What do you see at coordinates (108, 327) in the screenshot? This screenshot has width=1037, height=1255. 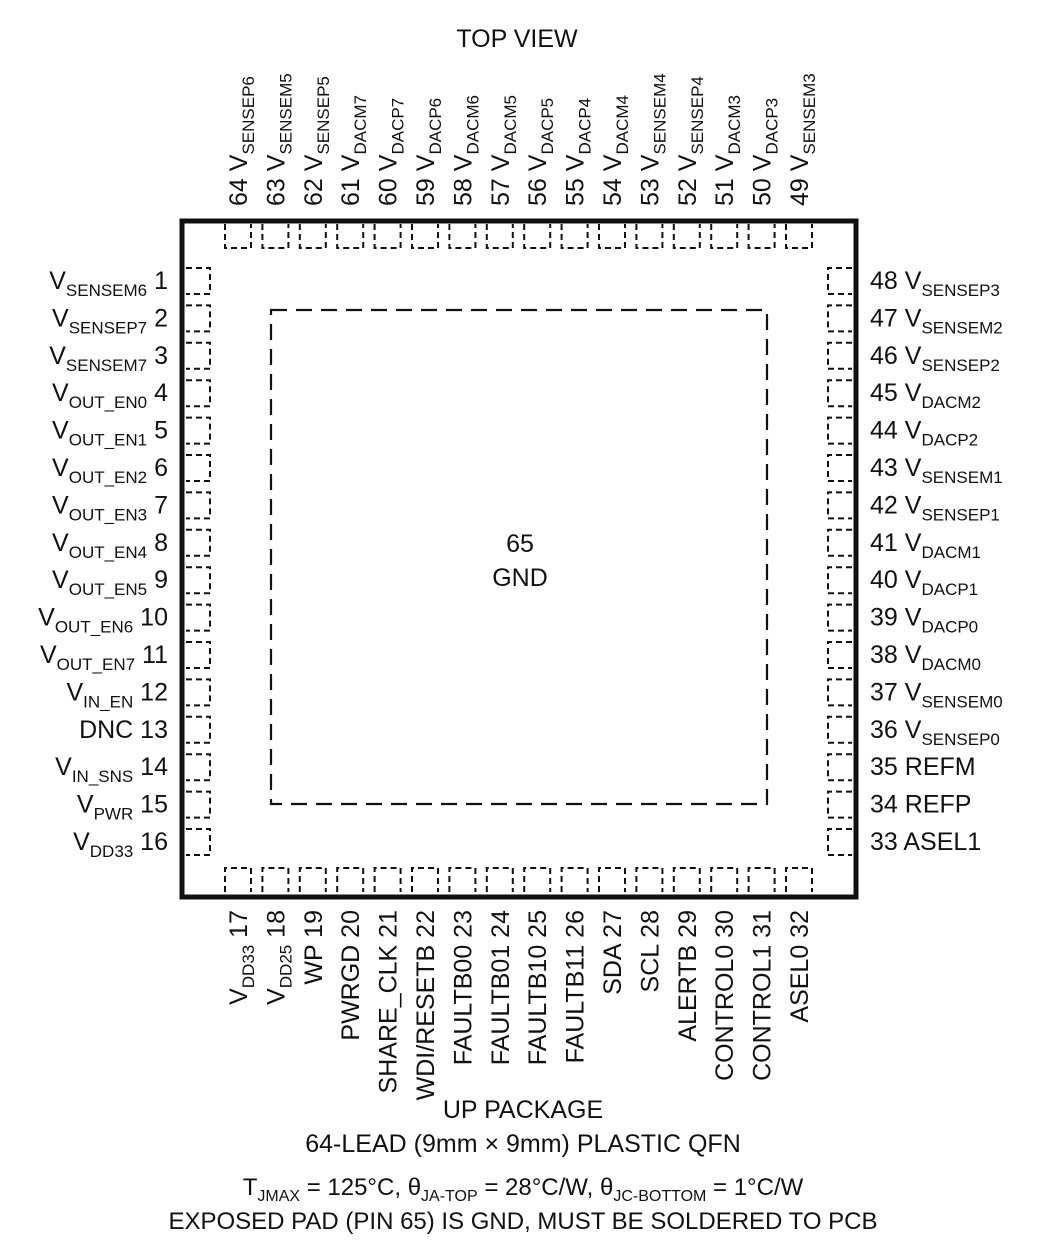 I see `pin-name-subscript: SENSEP7` at bounding box center [108, 327].